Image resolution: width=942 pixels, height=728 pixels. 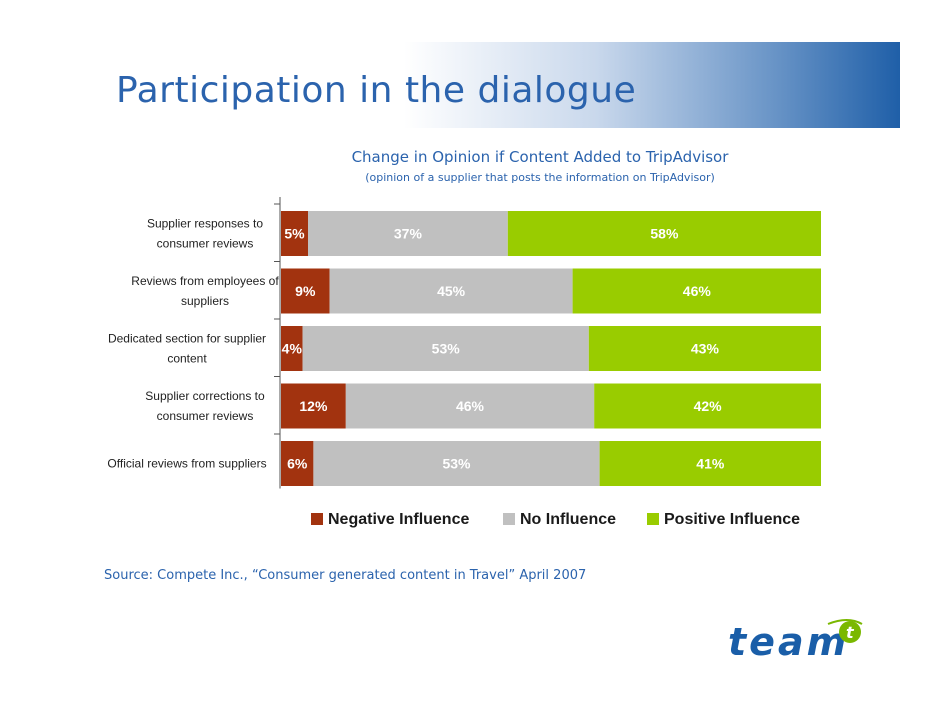 I want to click on category-label: Reviews from employees of, so click(x=205, y=281).